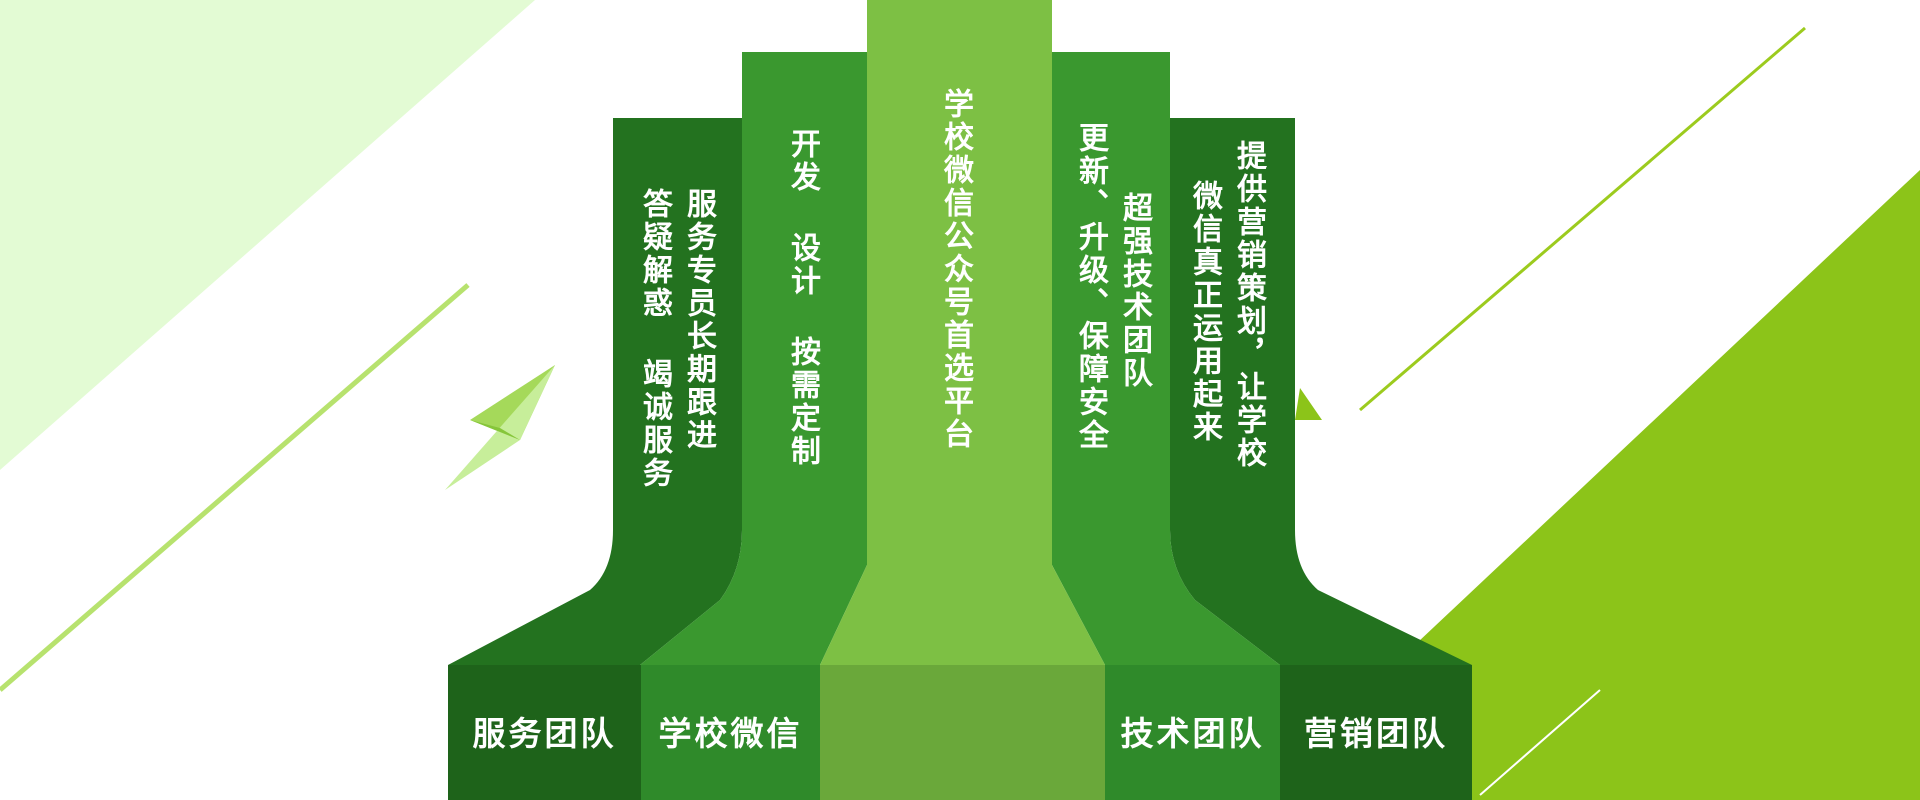 The image size is (1920, 800). What do you see at coordinates (1112, 287) in the screenshot?
I see `column-text-tech: 超强技术团队 更新、升级、保障安全` at bounding box center [1112, 287].